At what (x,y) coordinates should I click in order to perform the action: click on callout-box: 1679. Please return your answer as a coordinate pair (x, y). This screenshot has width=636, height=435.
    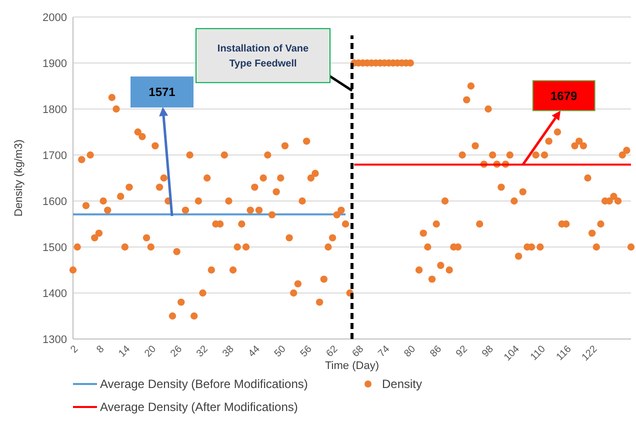
    Looking at the image, I should click on (564, 96).